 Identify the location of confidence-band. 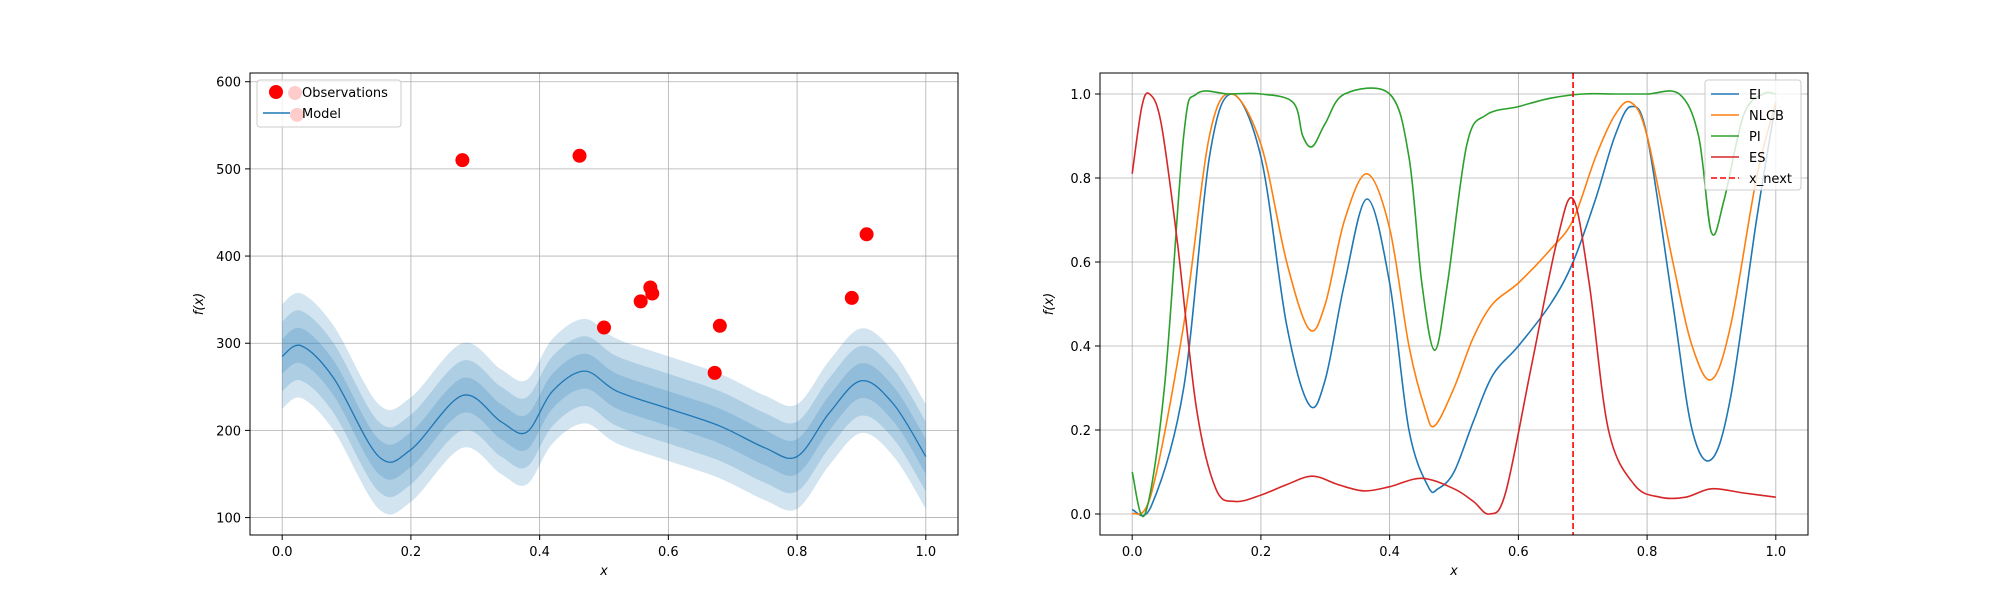
(604, 404).